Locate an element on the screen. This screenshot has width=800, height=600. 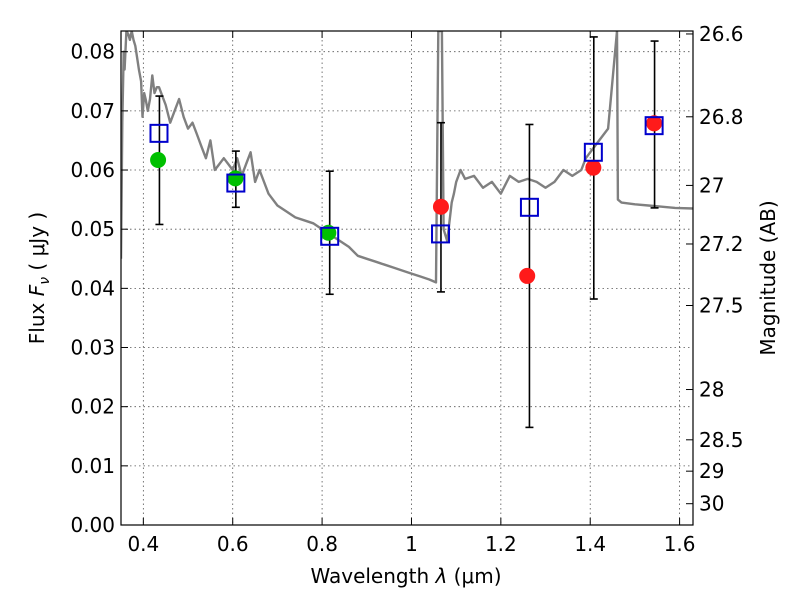
x-axis-label-prefix: Wavelength is located at coordinates (372, 576).